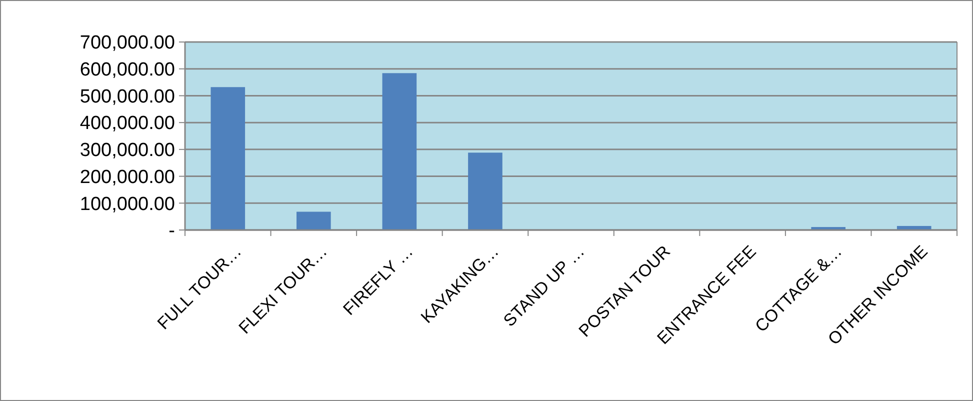  What do you see at coordinates (127, 151) in the screenshot?
I see `y-tick-label: 300,000.00` at bounding box center [127, 151].